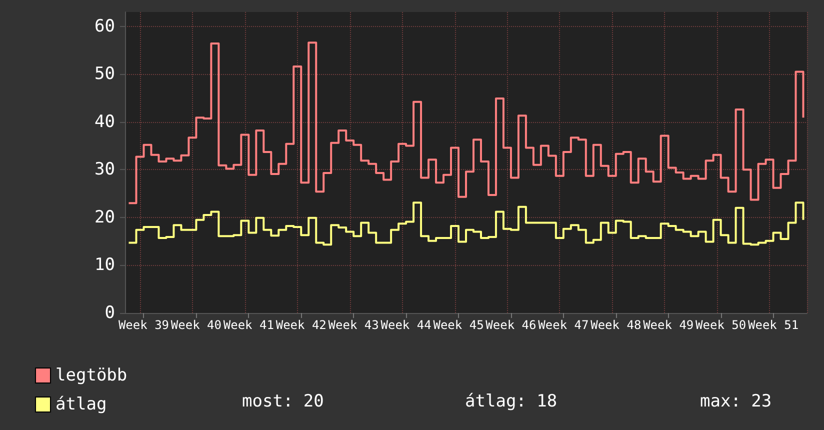 The width and height of the screenshot is (824, 430). Describe the element at coordinates (563, 325) in the screenshot. I see `x-tick-label: Week 47` at that location.